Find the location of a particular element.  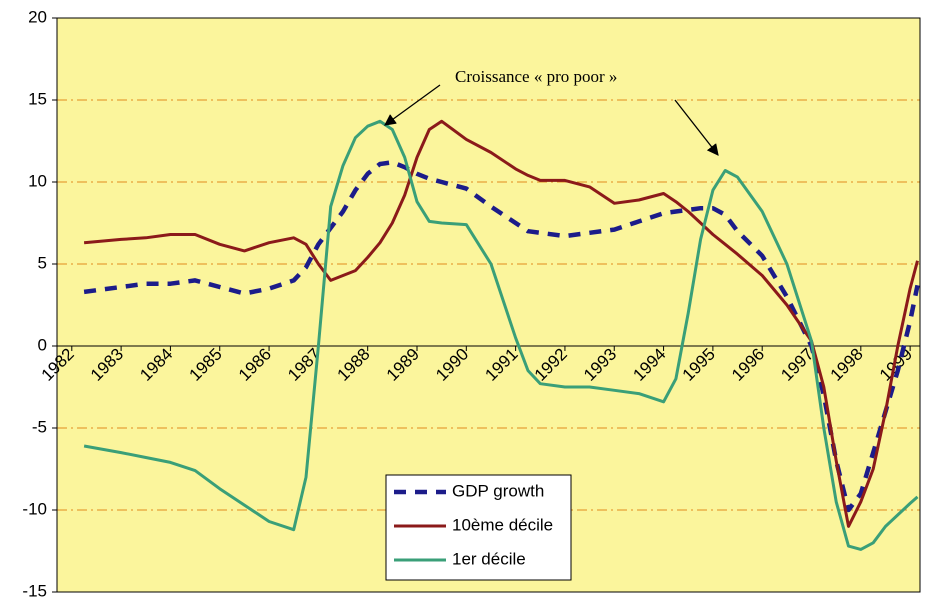

y-tick-label: -5 is located at coordinates (39, 426).